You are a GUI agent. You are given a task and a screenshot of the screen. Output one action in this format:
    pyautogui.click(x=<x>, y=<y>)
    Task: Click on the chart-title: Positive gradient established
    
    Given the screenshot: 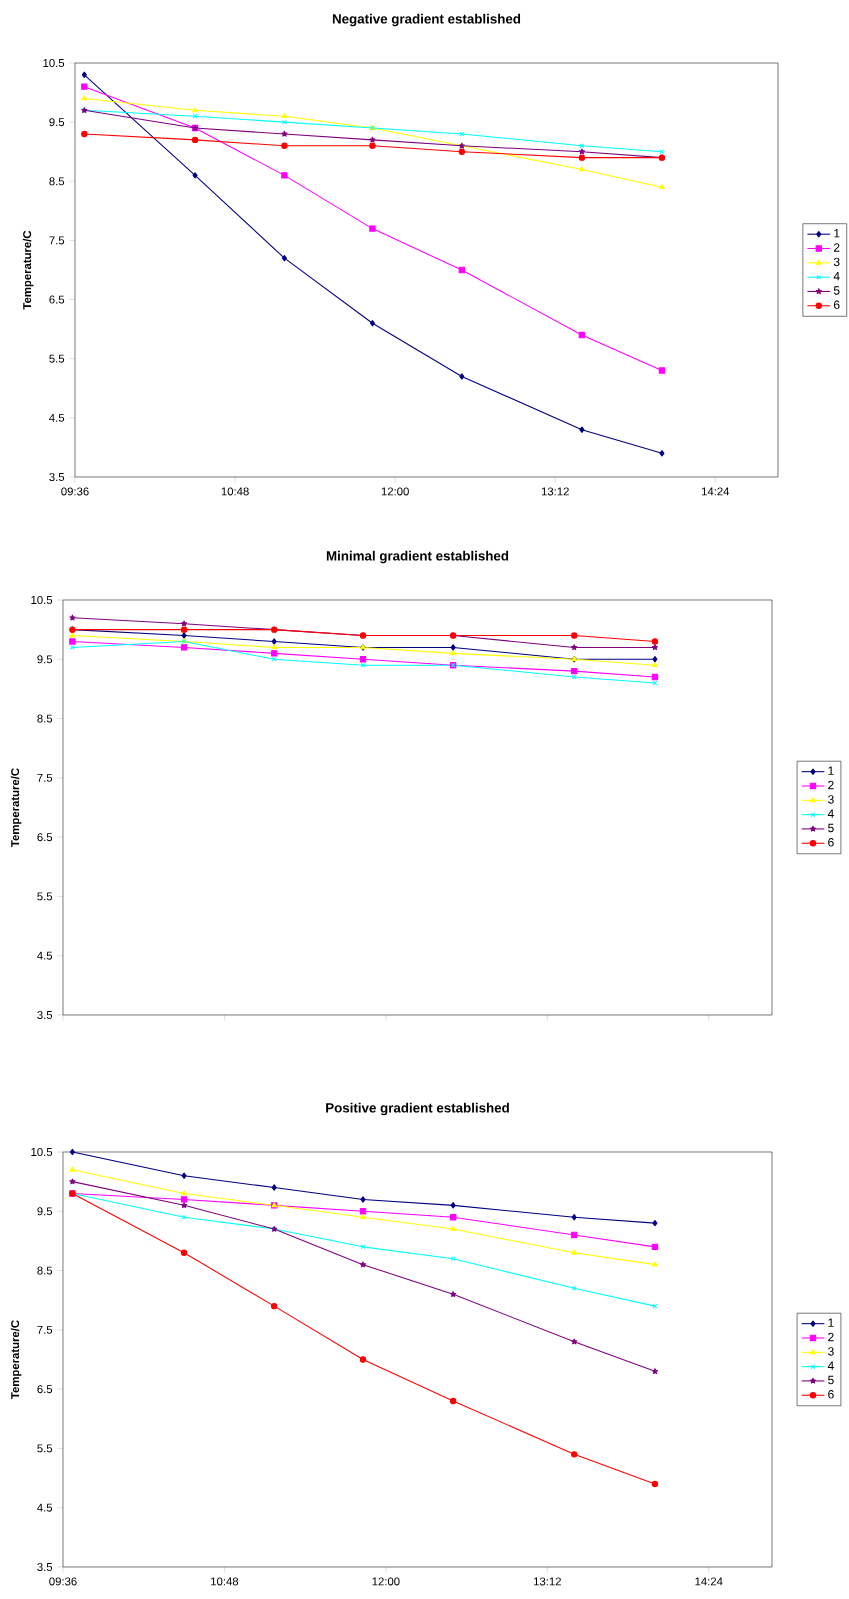 What is the action you would take?
    pyautogui.click(x=417, y=1109)
    